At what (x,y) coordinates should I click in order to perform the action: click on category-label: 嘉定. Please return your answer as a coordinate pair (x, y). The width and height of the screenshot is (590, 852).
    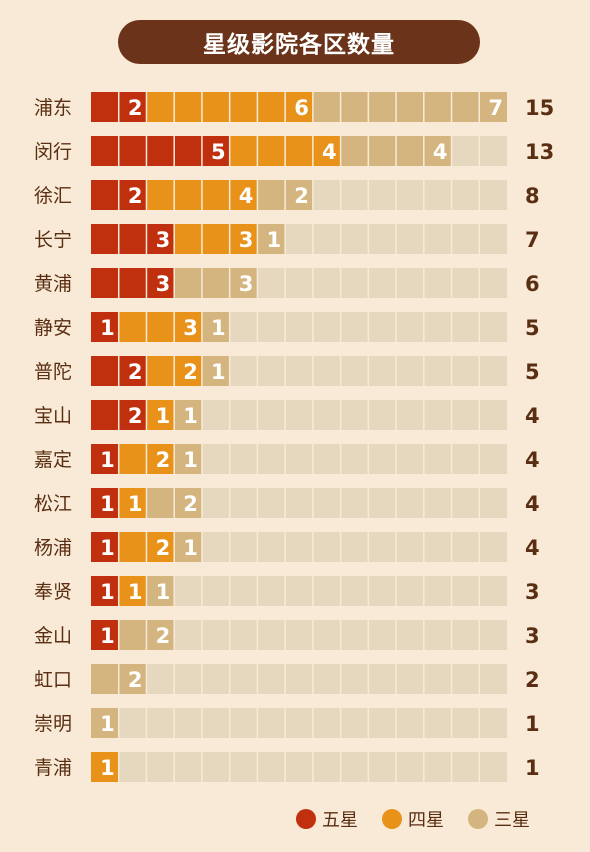
    Looking at the image, I should click on (53, 460).